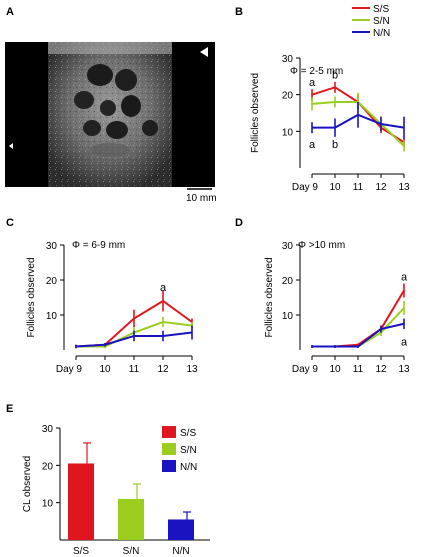 The image size is (425, 557). What do you see at coordinates (169, 449) in the screenshot?
I see `legend-swatch-sn` at bounding box center [169, 449].